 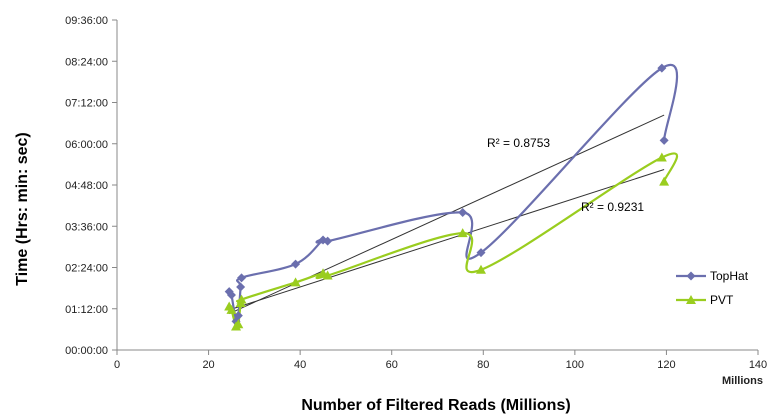 What do you see at coordinates (518, 143) in the screenshot?
I see `r-squared-annotation: R² = 0.8753` at bounding box center [518, 143].